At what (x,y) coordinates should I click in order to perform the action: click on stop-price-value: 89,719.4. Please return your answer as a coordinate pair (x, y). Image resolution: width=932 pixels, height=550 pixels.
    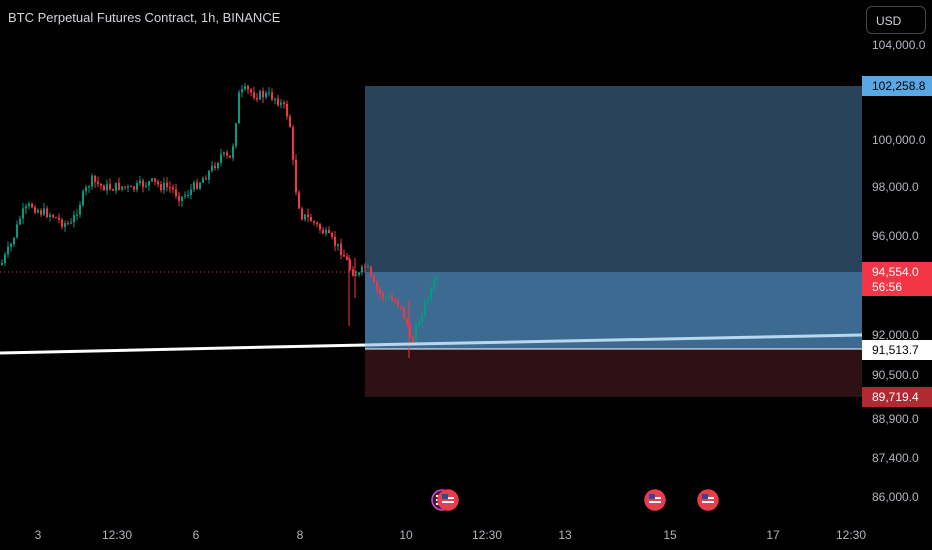
    Looking at the image, I should click on (895, 397).